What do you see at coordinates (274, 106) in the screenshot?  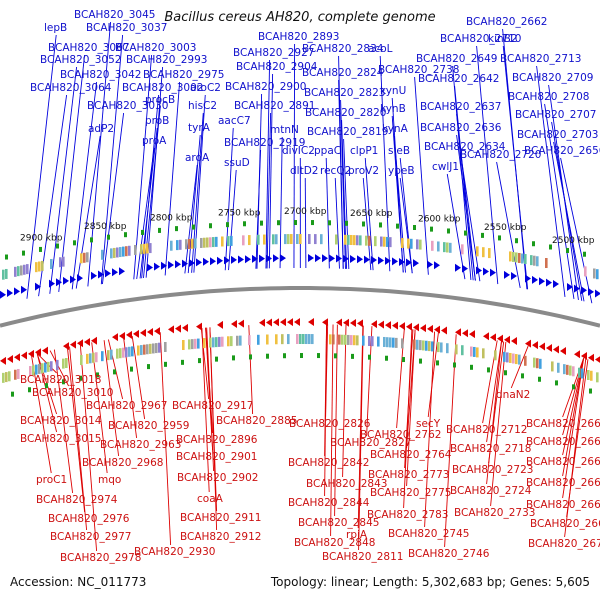 I see `forward-gene-label-bcah820-2891: BCAH820_2891` at bounding box center [274, 106].